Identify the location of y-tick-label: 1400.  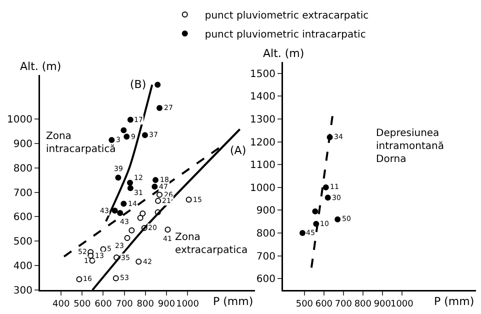
(263, 97).